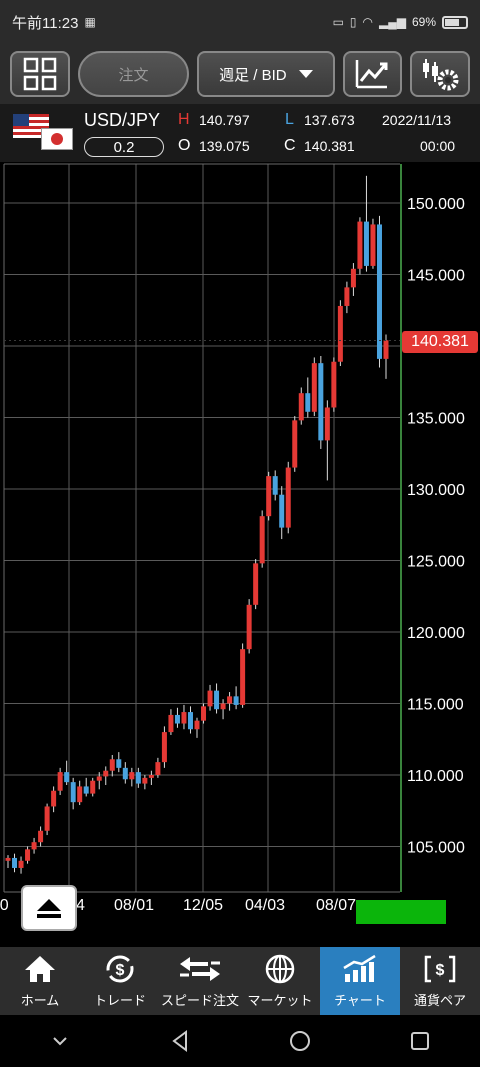 The height and width of the screenshot is (1067, 480). What do you see at coordinates (200, 968) in the screenshot?
I see `speed-order-icon` at bounding box center [200, 968].